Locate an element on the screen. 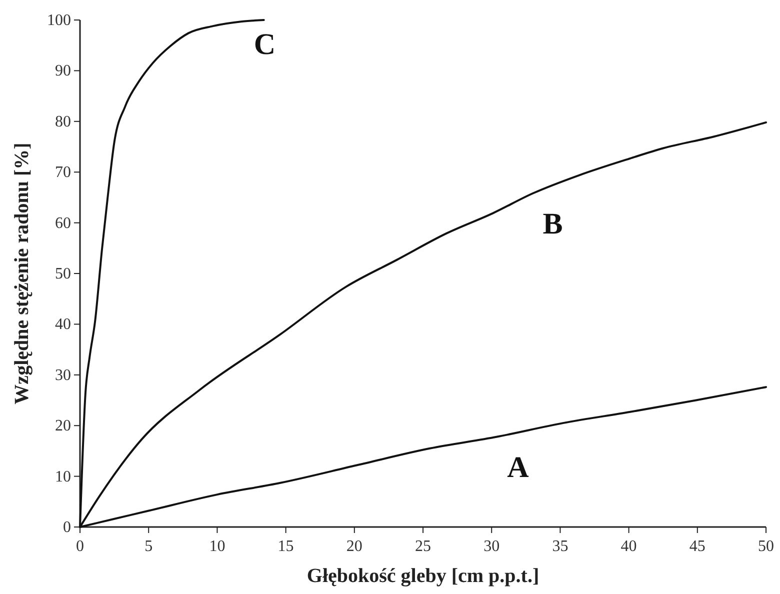  x-tick-label: 10 is located at coordinates (217, 546).